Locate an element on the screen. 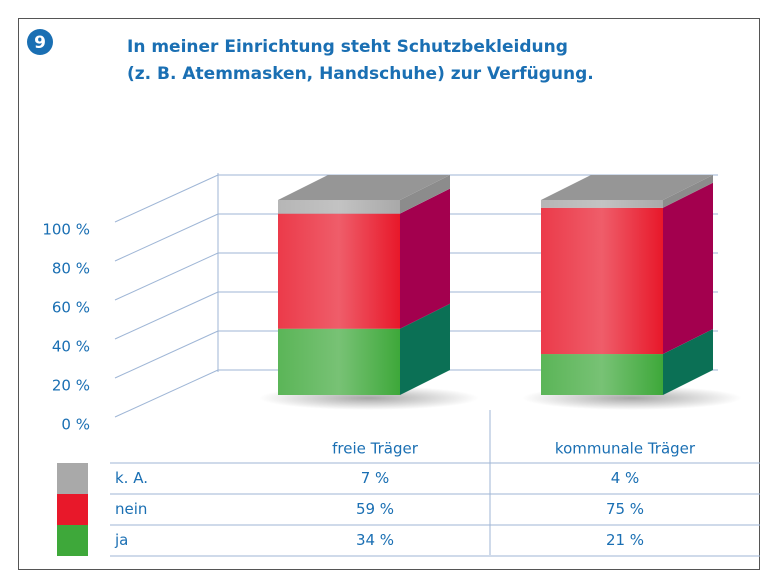 Image resolution: width=778 pixels, height=588 pixels. y-tick-label: 0 % is located at coordinates (75, 425).